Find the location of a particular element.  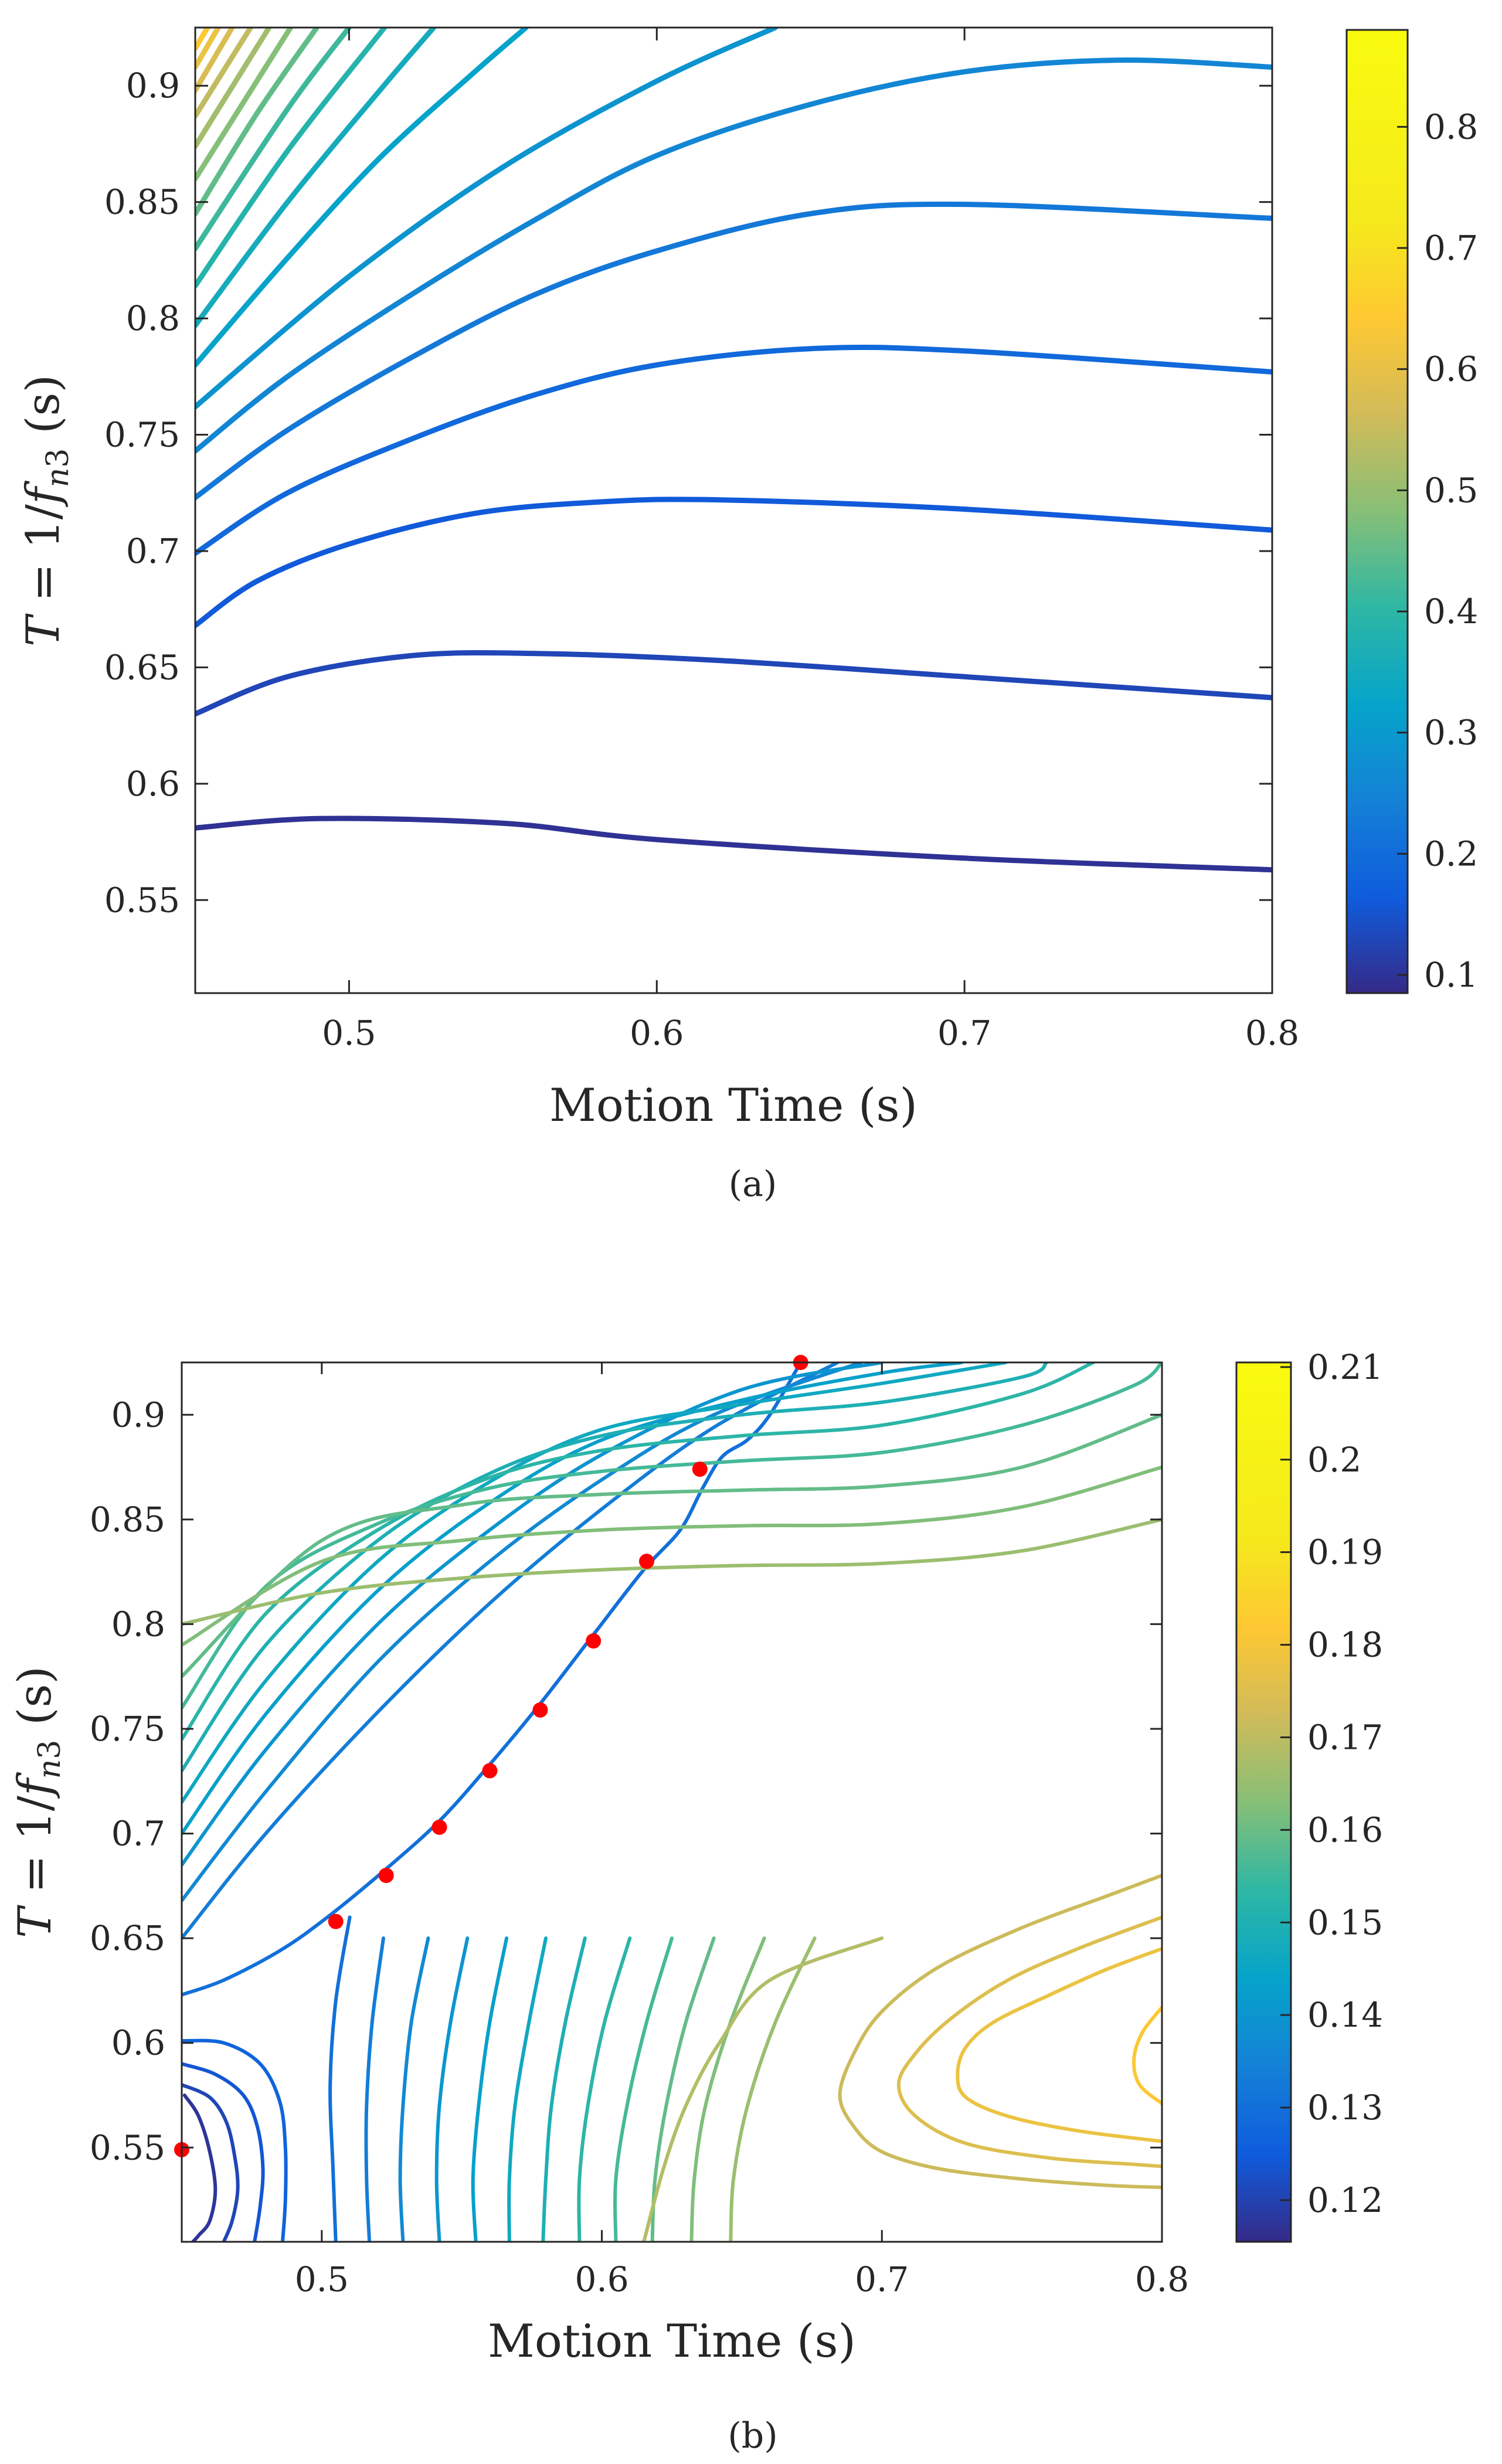

panel-b-y-axis-label: T = 1/fn3 (s) is located at coordinates (38, 1802).